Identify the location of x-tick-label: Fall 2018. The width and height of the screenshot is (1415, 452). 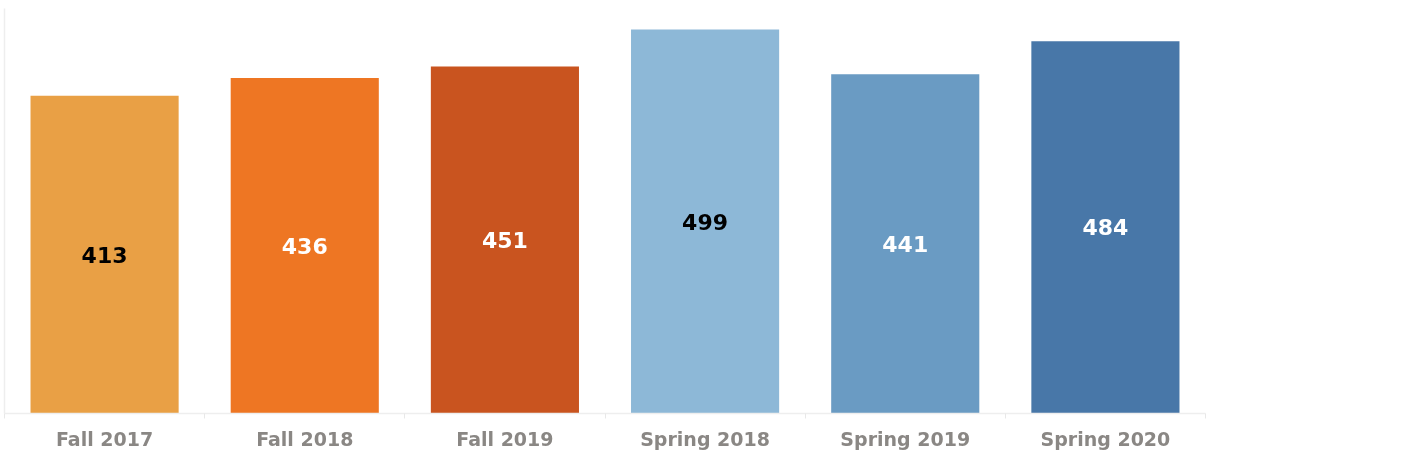
(305, 438).